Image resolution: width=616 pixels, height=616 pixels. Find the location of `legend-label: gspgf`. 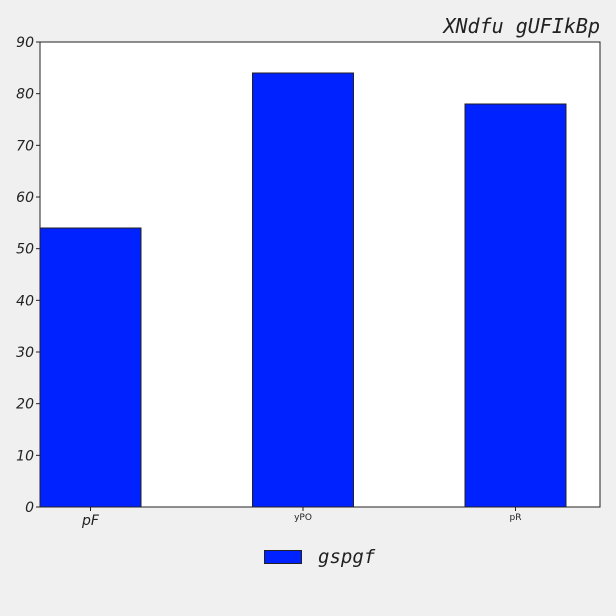

legend-label: gspgf is located at coordinates (347, 557).